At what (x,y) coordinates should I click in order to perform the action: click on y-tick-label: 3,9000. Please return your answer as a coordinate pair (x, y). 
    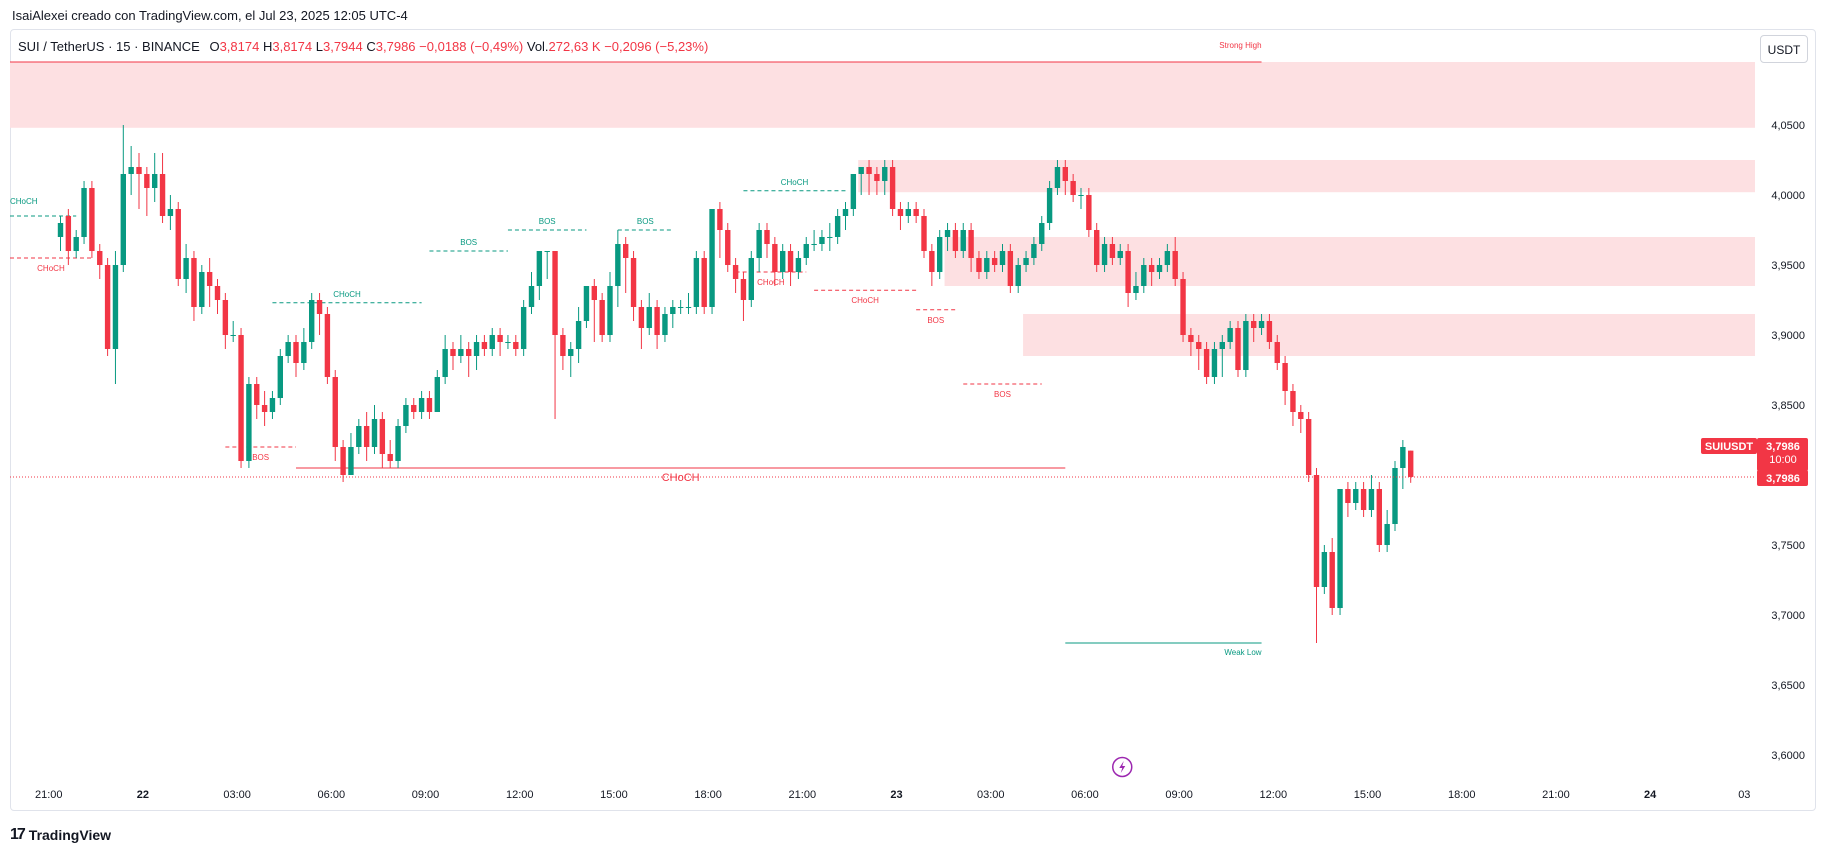
    Looking at the image, I should click on (1788, 336).